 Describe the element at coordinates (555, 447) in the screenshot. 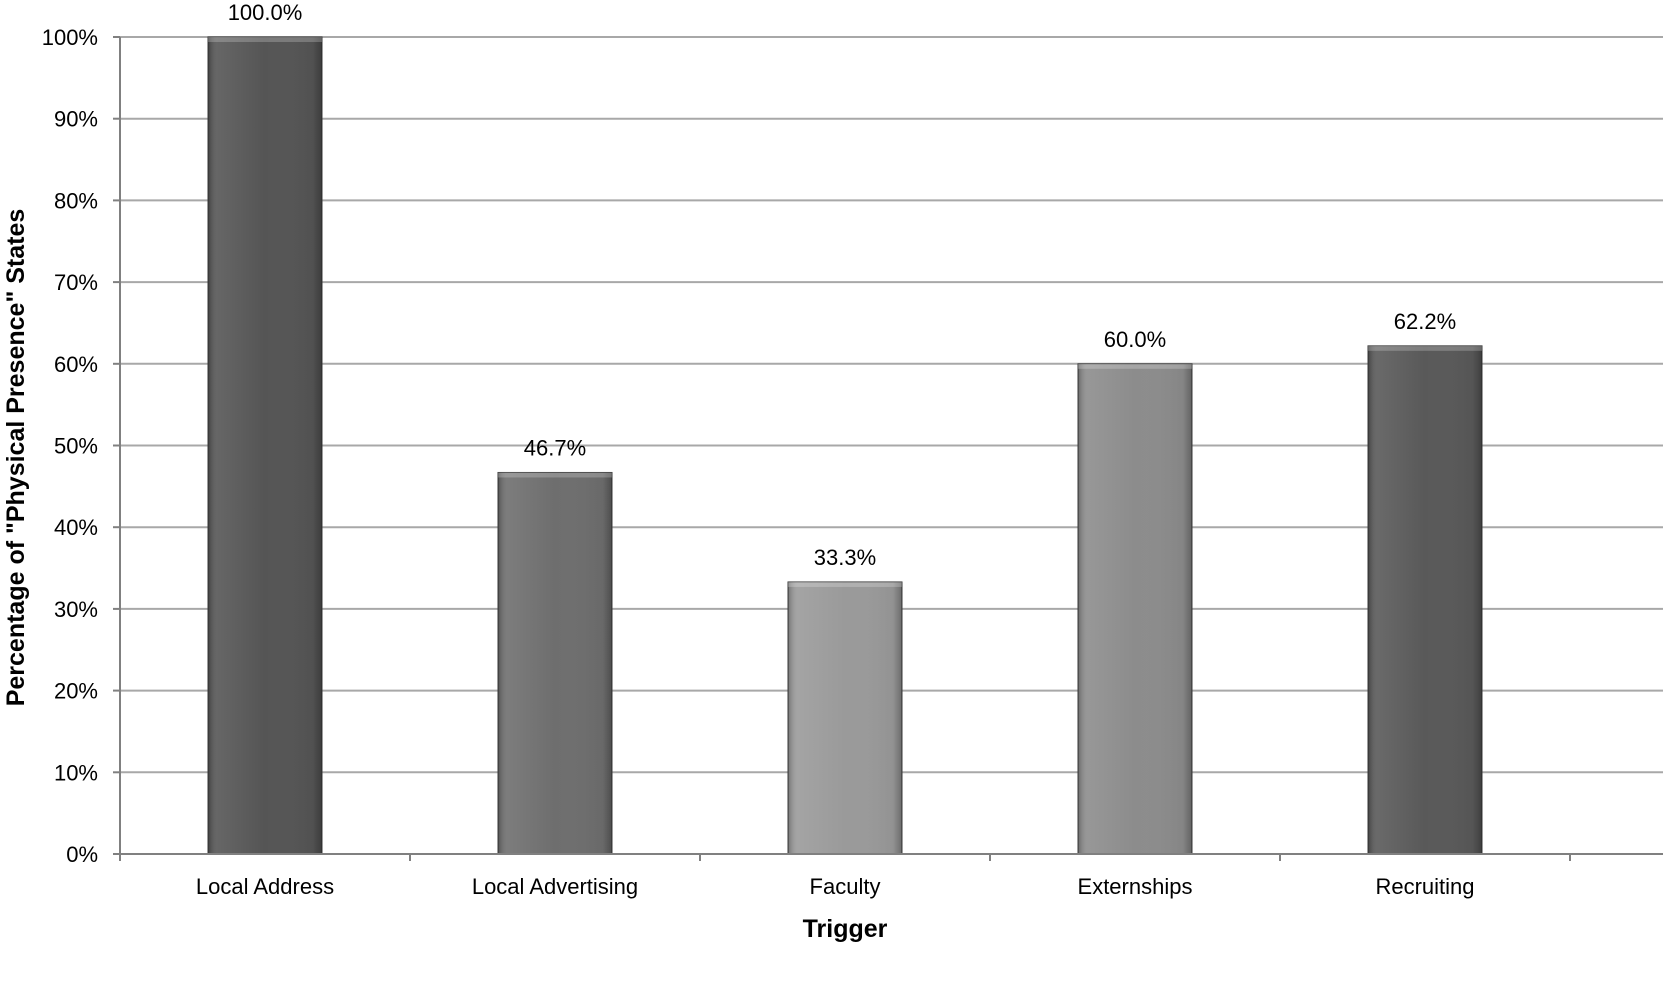

I see `data-label: 46.7%` at that location.